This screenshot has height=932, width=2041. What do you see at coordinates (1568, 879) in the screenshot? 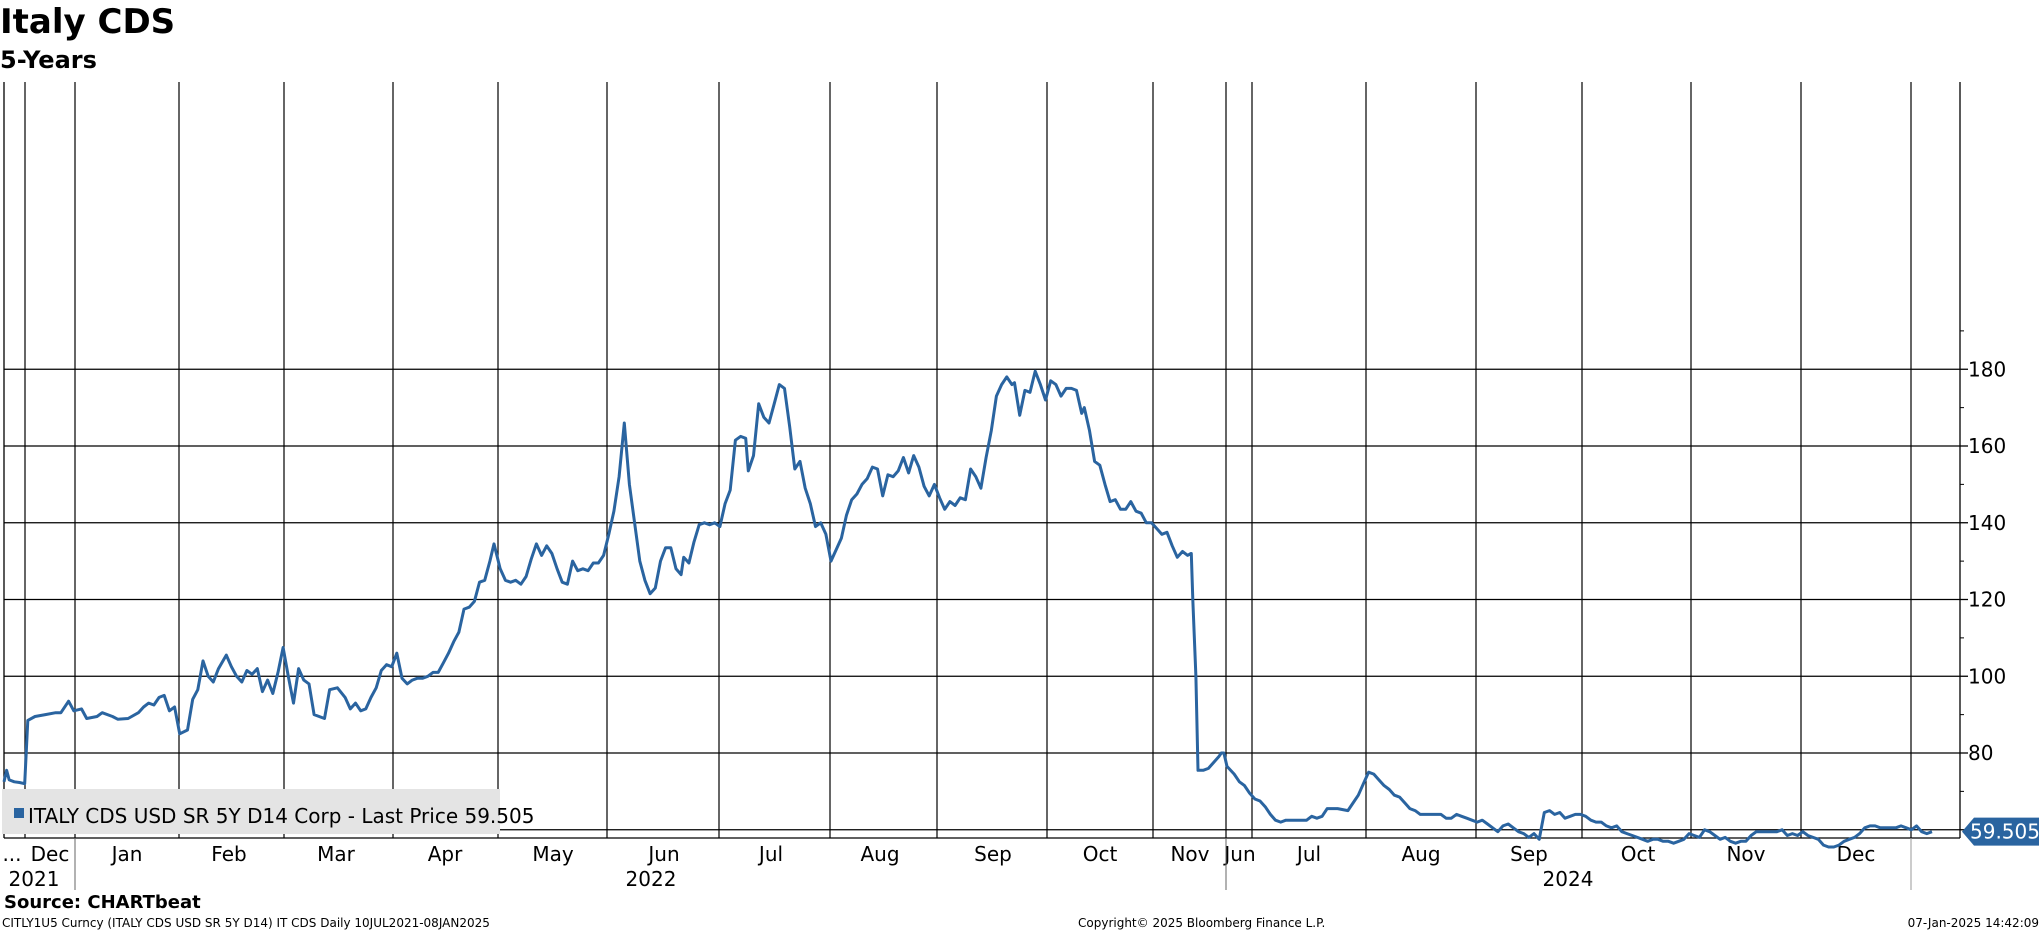
I see `x-year-label: 2024` at bounding box center [1568, 879].